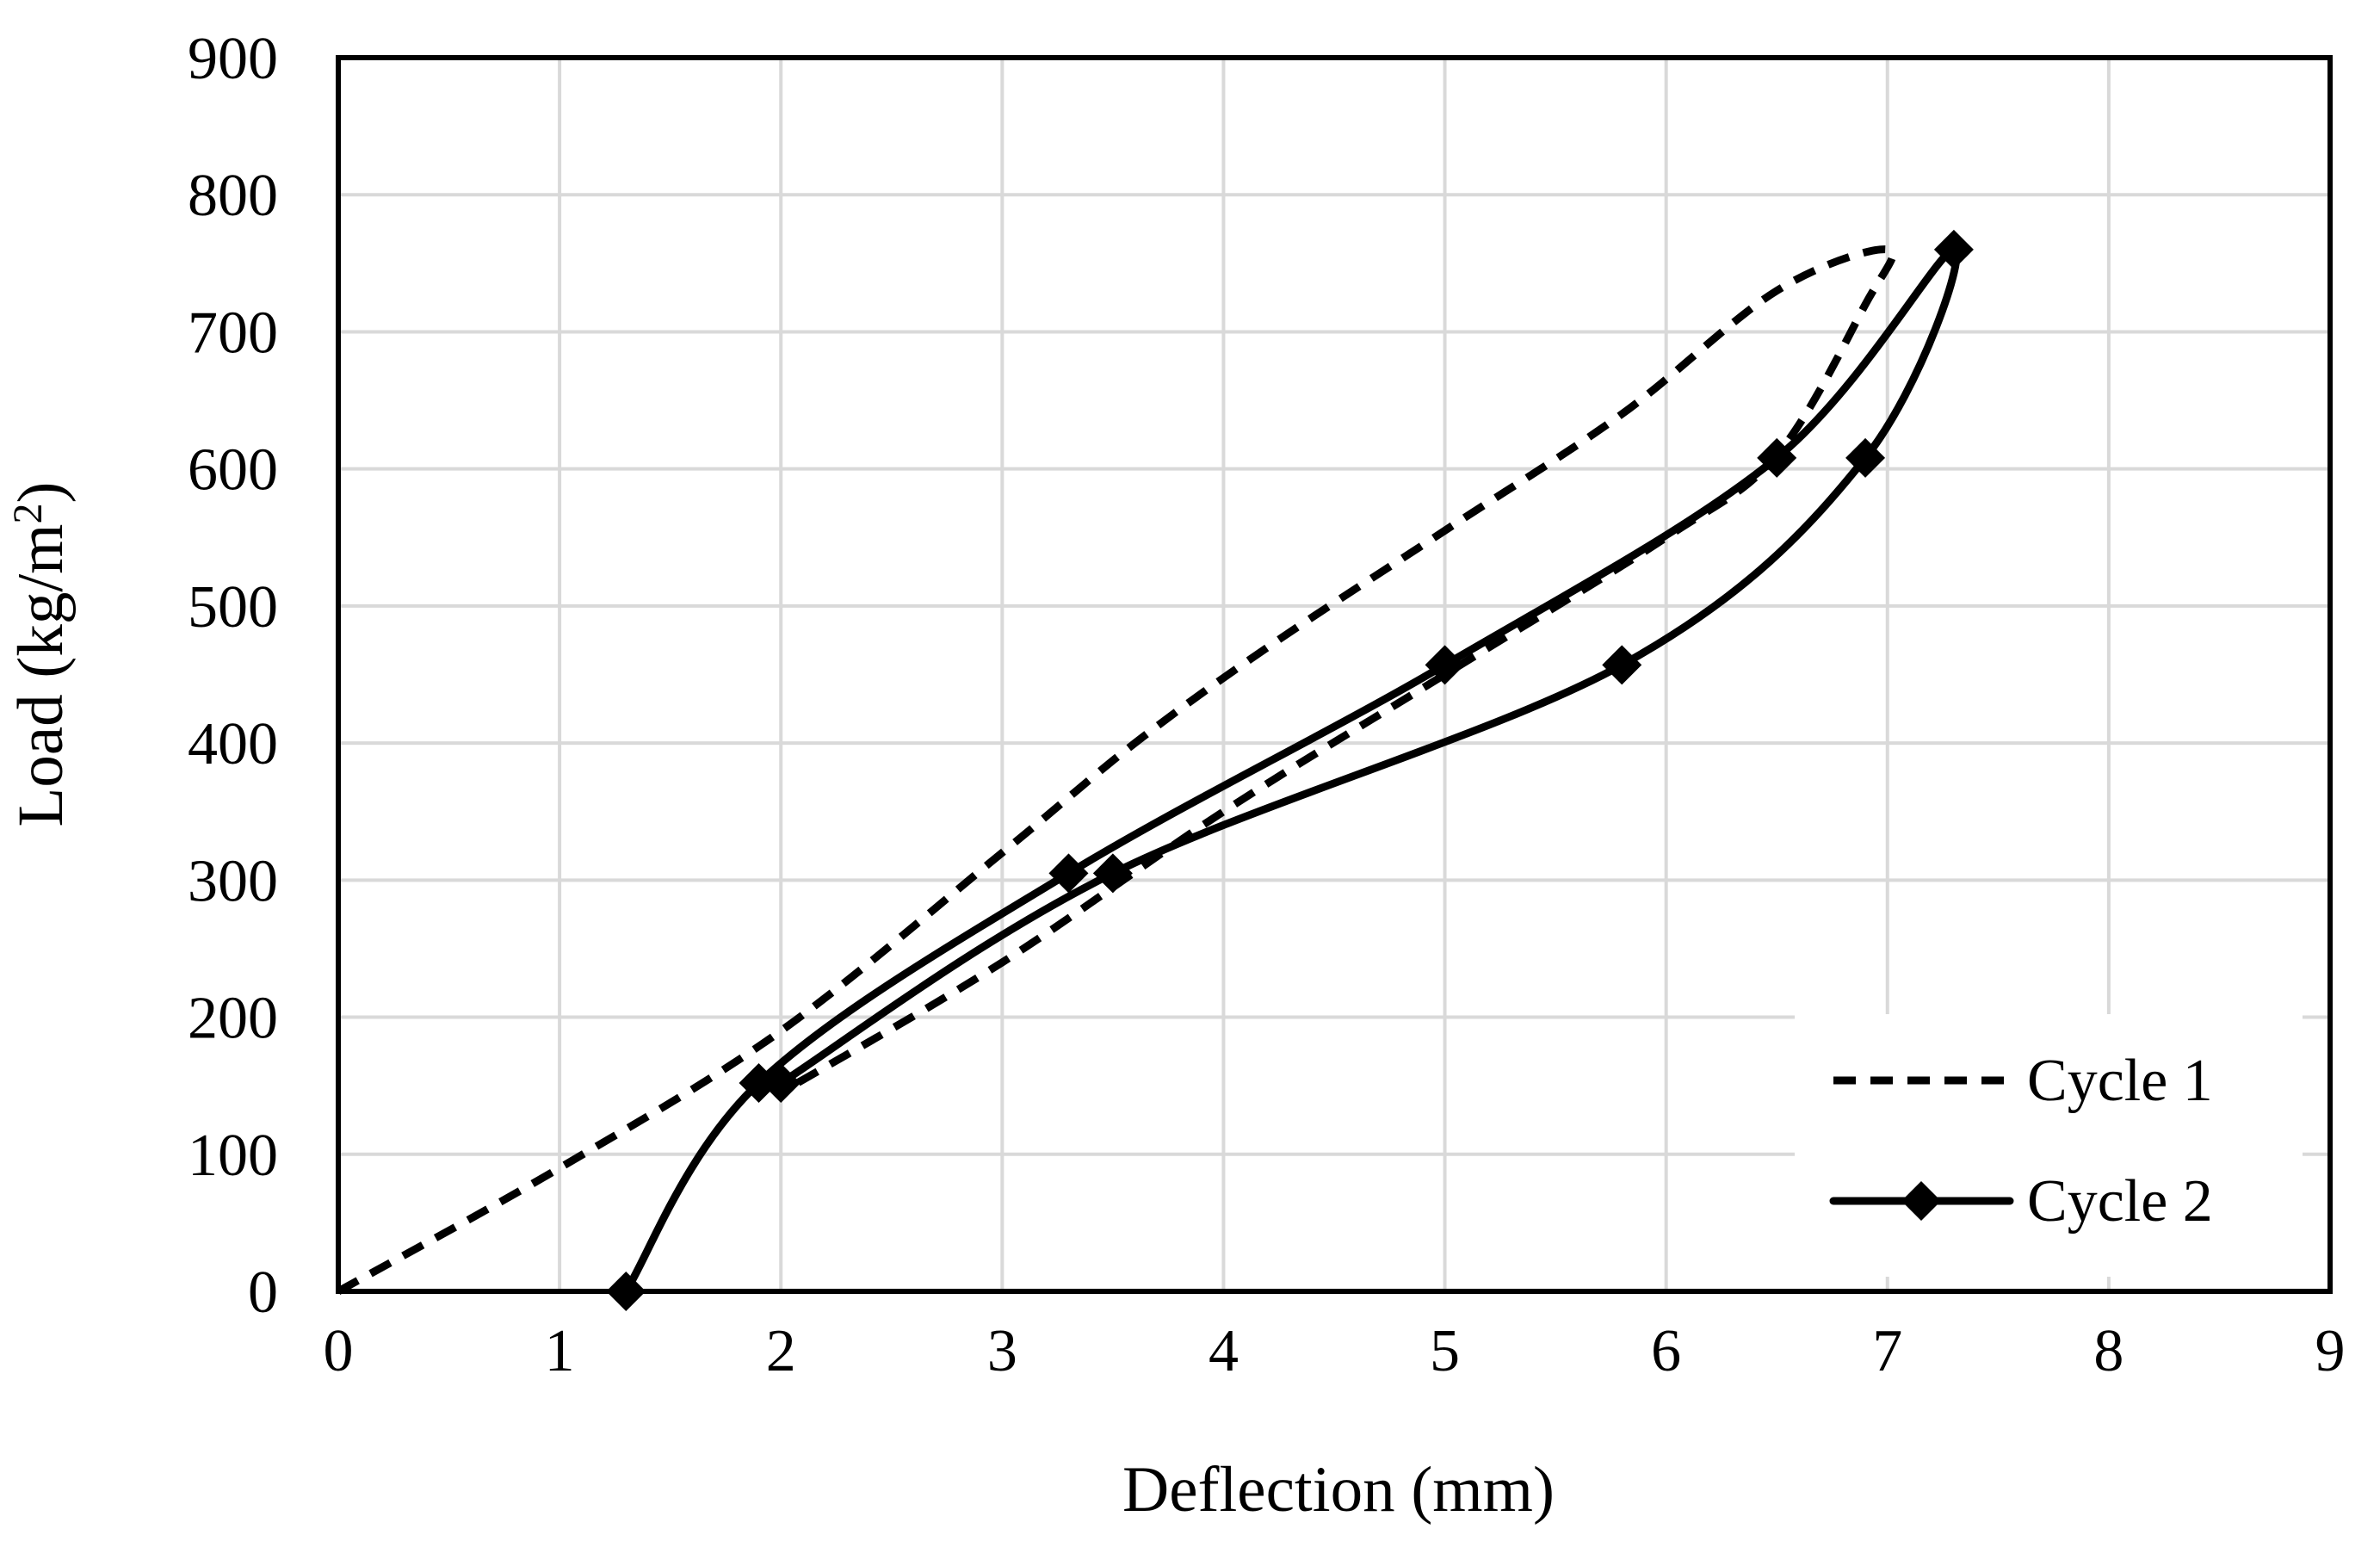 The image size is (2380, 1541). I want to click on y-axis-title-base: Load (kg/m, so click(41, 674).